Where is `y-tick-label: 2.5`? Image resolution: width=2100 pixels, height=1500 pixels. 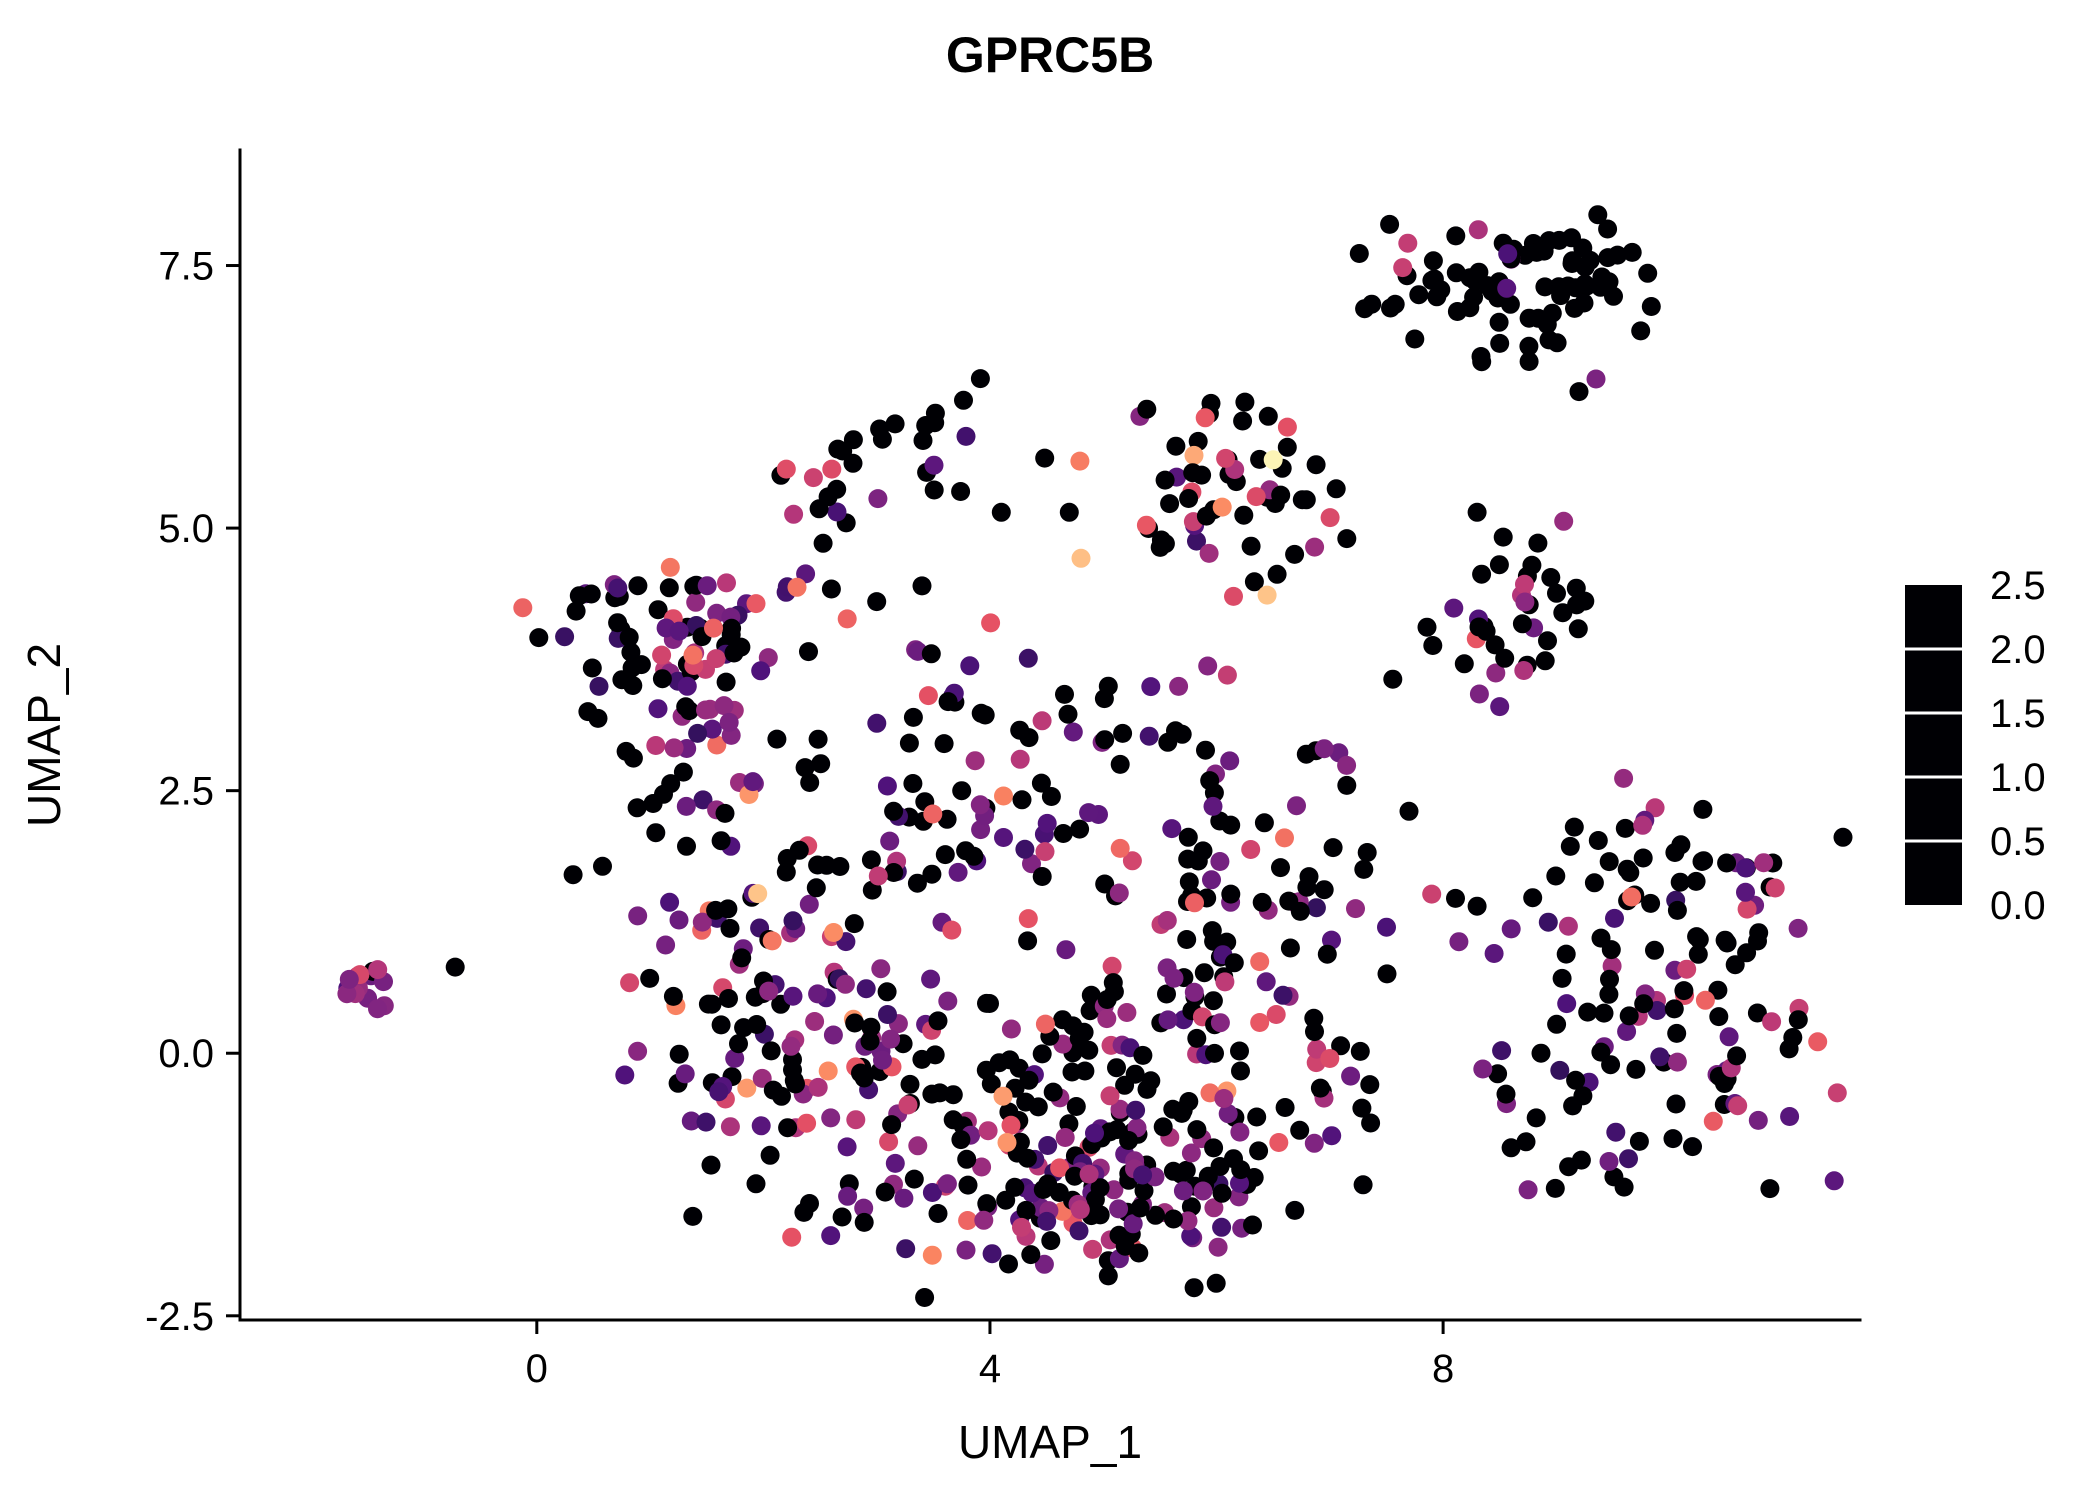
y-tick-label: 2.5 is located at coordinates (186, 792).